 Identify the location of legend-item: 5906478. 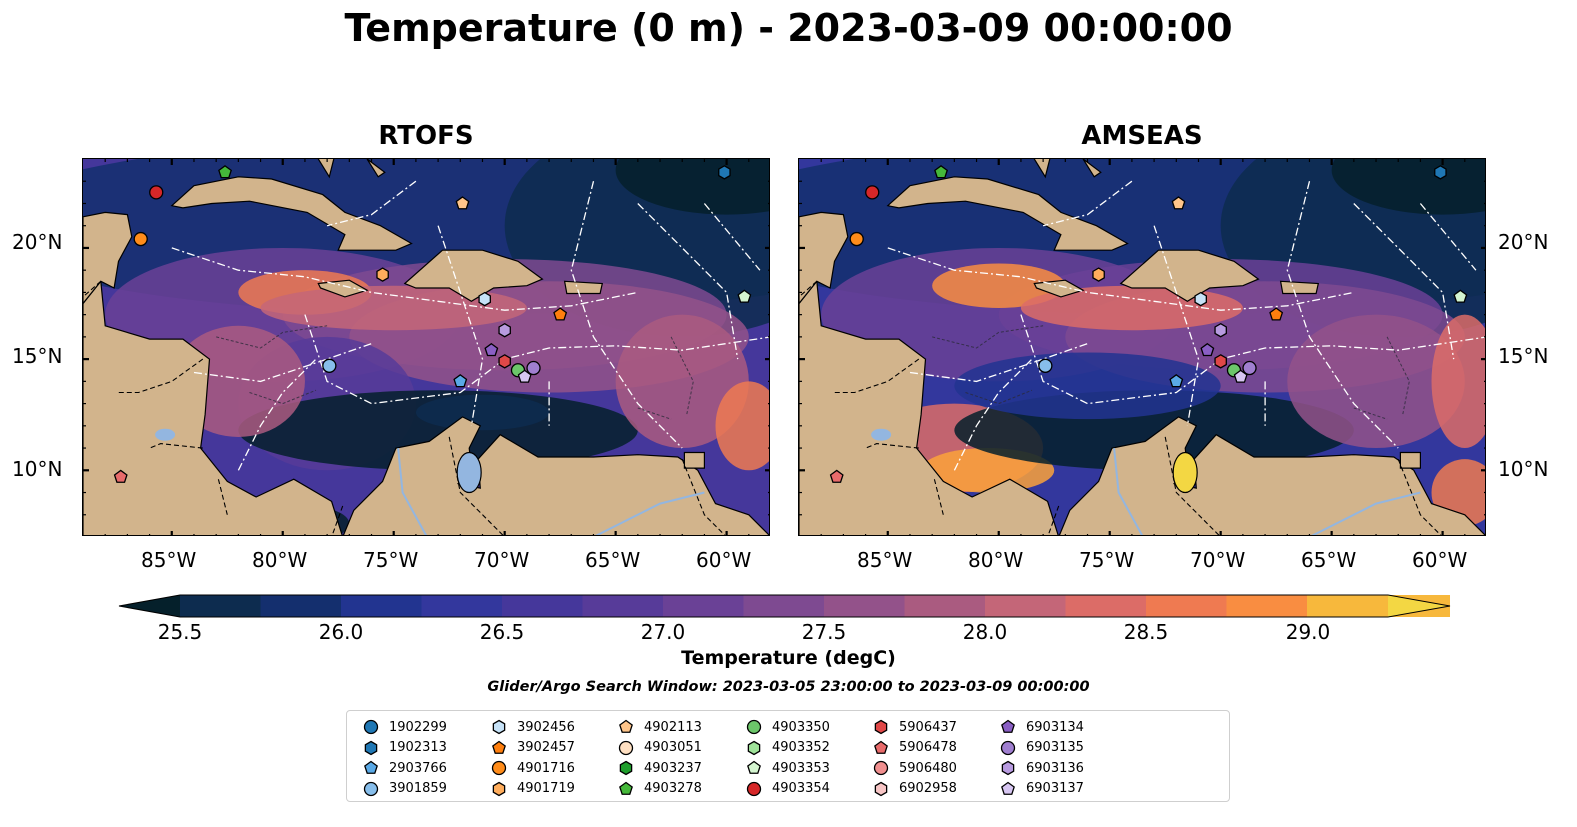
(915, 748).